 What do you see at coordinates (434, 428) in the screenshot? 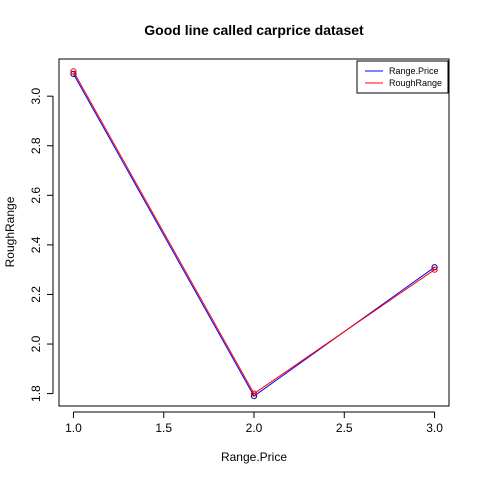
I see `x-tick-label: 3.0` at bounding box center [434, 428].